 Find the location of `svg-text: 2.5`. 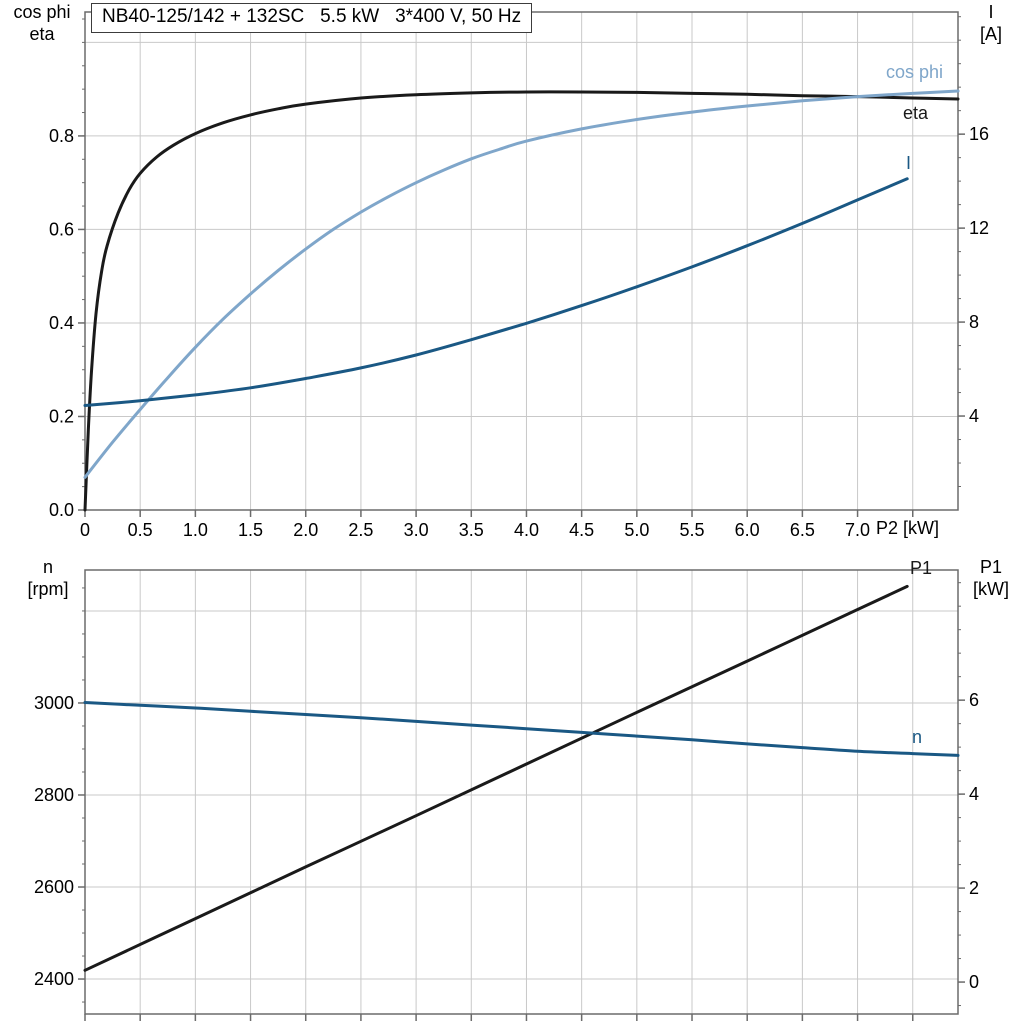

svg-text: 2.5 is located at coordinates (360, 530).